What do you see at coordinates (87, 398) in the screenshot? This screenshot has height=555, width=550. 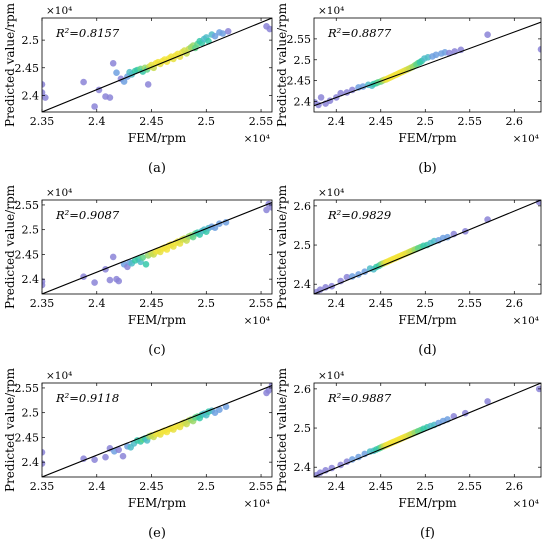 I see `r2-annotation: R²=0.9118` at bounding box center [87, 398].